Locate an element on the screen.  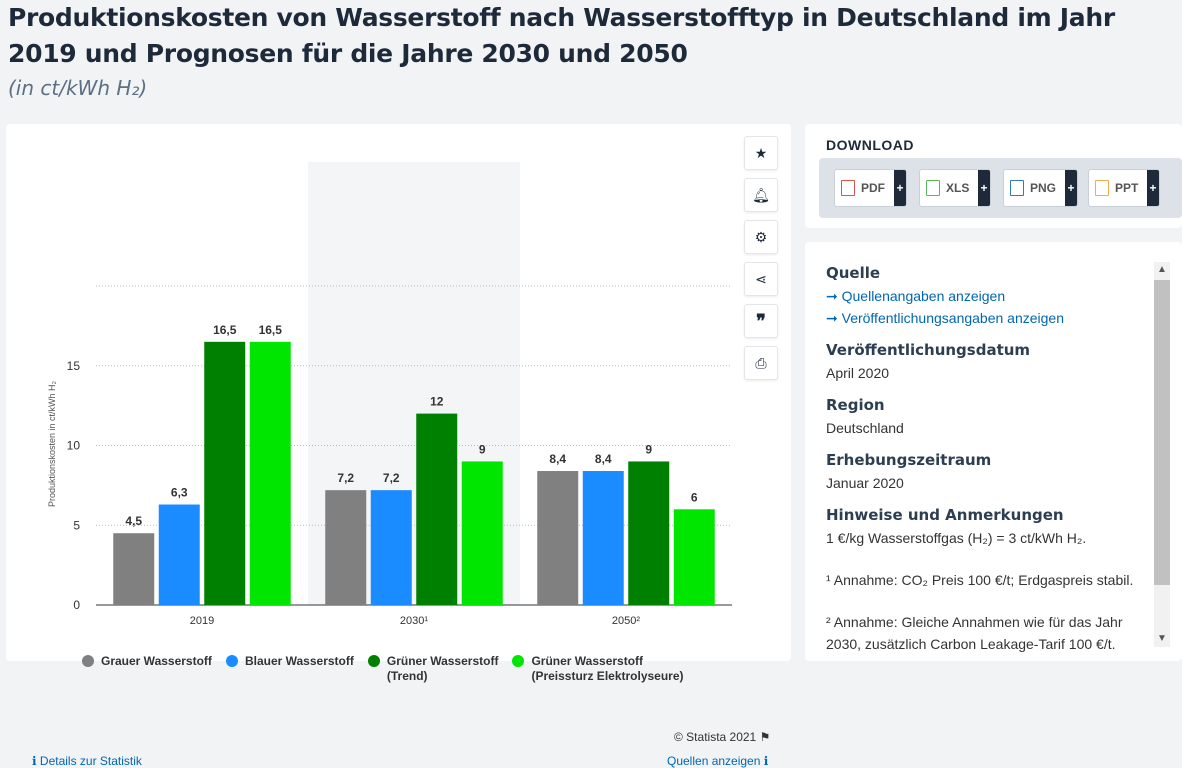
print-icon: ⎙ is located at coordinates (761, 362).